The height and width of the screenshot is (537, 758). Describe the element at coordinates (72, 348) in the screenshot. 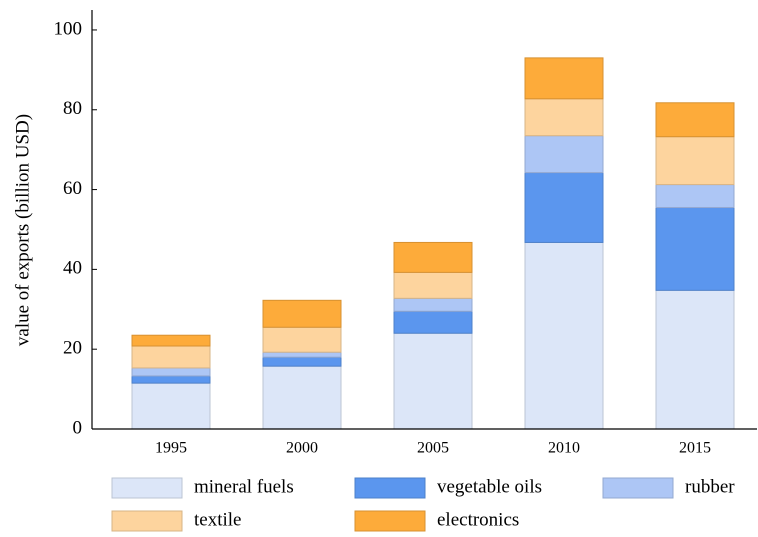

I see `y-tick-label: 20` at that location.